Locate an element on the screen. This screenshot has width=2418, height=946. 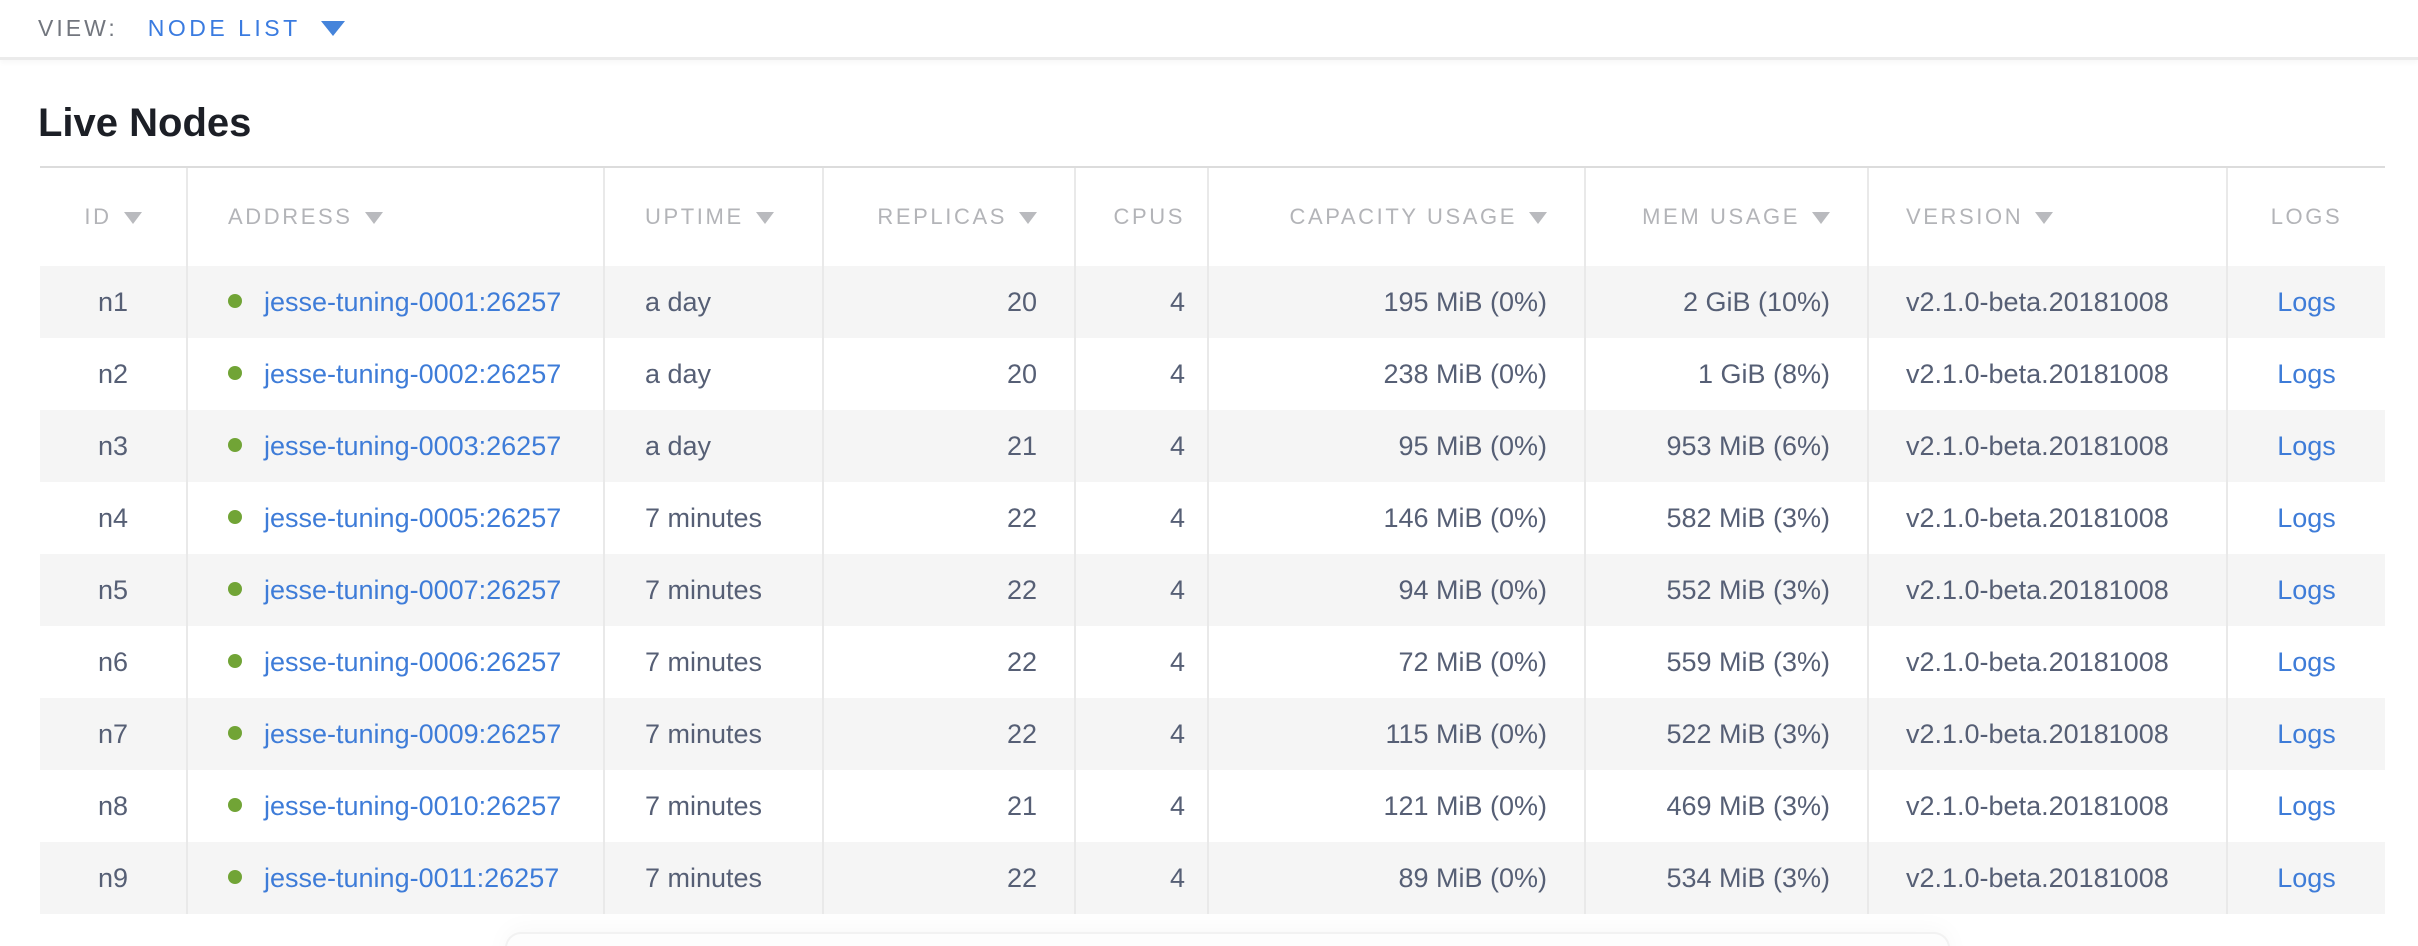
node-id-cell: n4 is located at coordinates (113, 517).